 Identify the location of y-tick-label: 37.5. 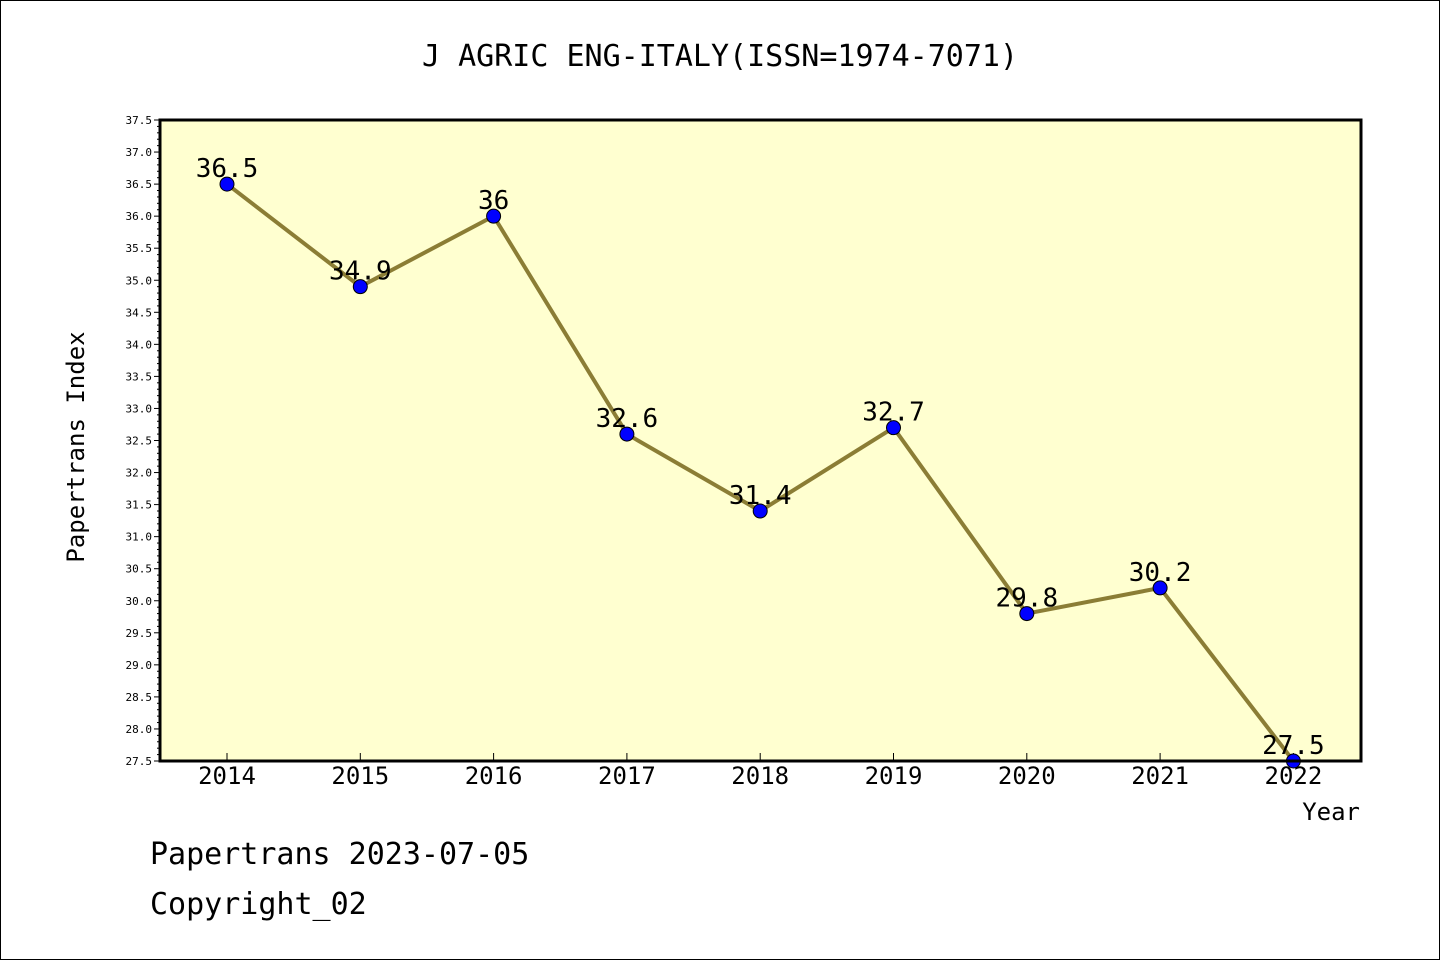
(139, 120).